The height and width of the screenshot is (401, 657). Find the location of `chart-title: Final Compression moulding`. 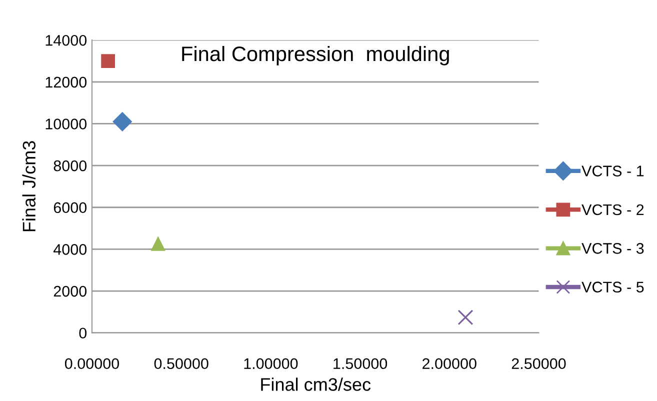

chart-title: Final Compression moulding is located at coordinates (315, 56).